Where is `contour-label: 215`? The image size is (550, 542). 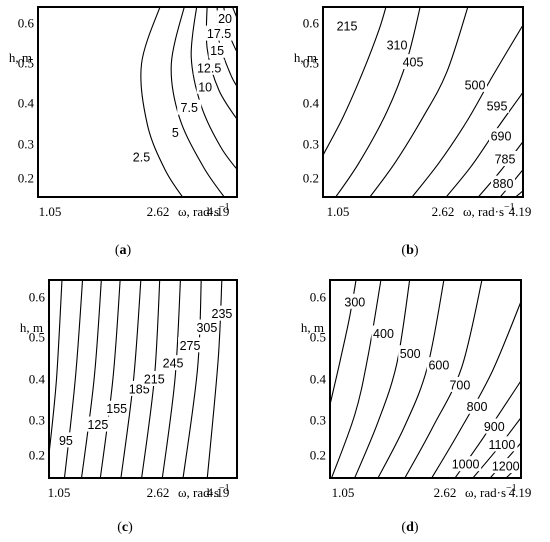 contour-label: 215 is located at coordinates (347, 27).